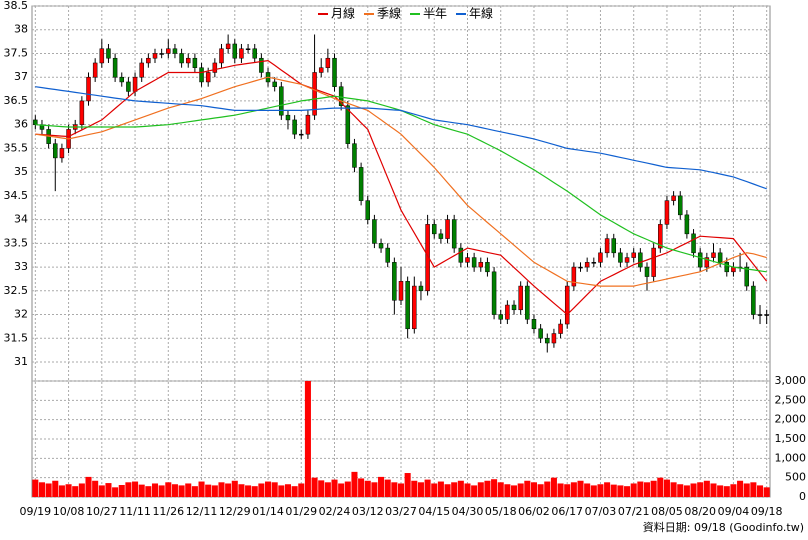  I want to click on x-tick-label: 04/15, so click(434, 511).